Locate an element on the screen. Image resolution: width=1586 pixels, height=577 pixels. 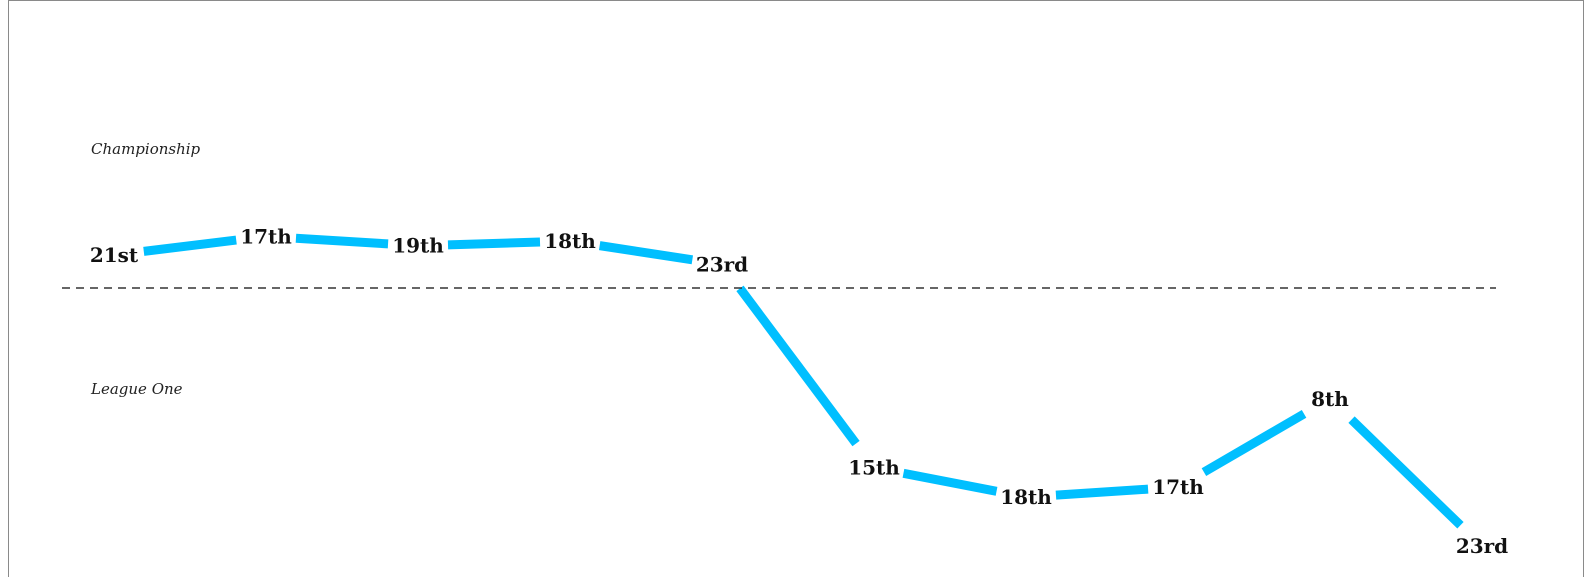
position-label: 21st is located at coordinates (114, 255).